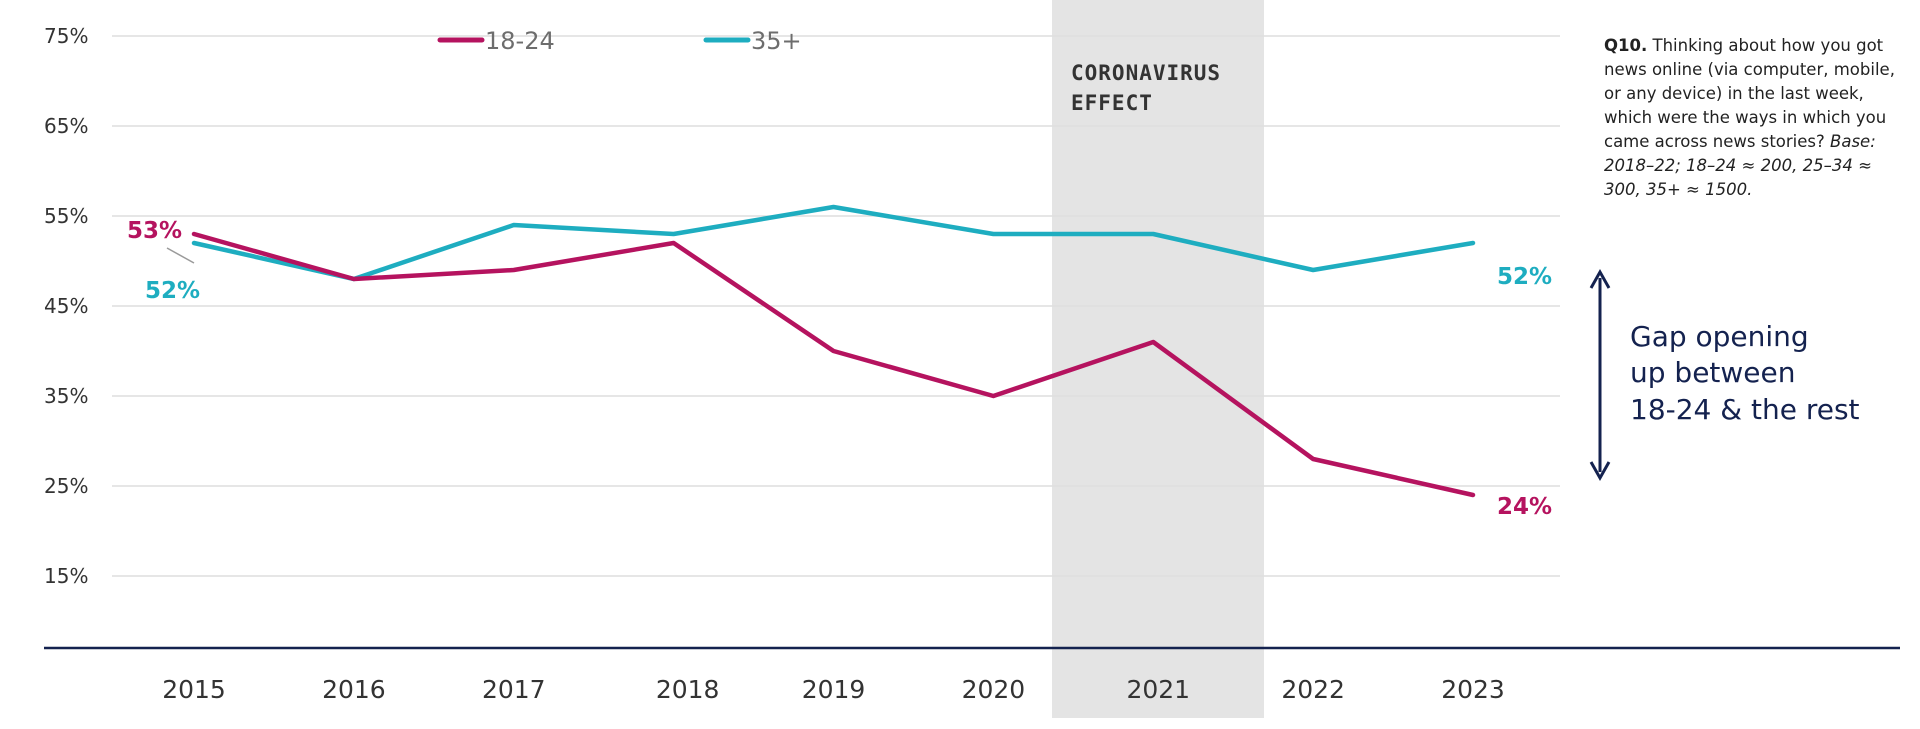 This screenshot has height=729, width=1920. Describe the element at coordinates (180, 255) in the screenshot. I see `start-label-leader` at that location.